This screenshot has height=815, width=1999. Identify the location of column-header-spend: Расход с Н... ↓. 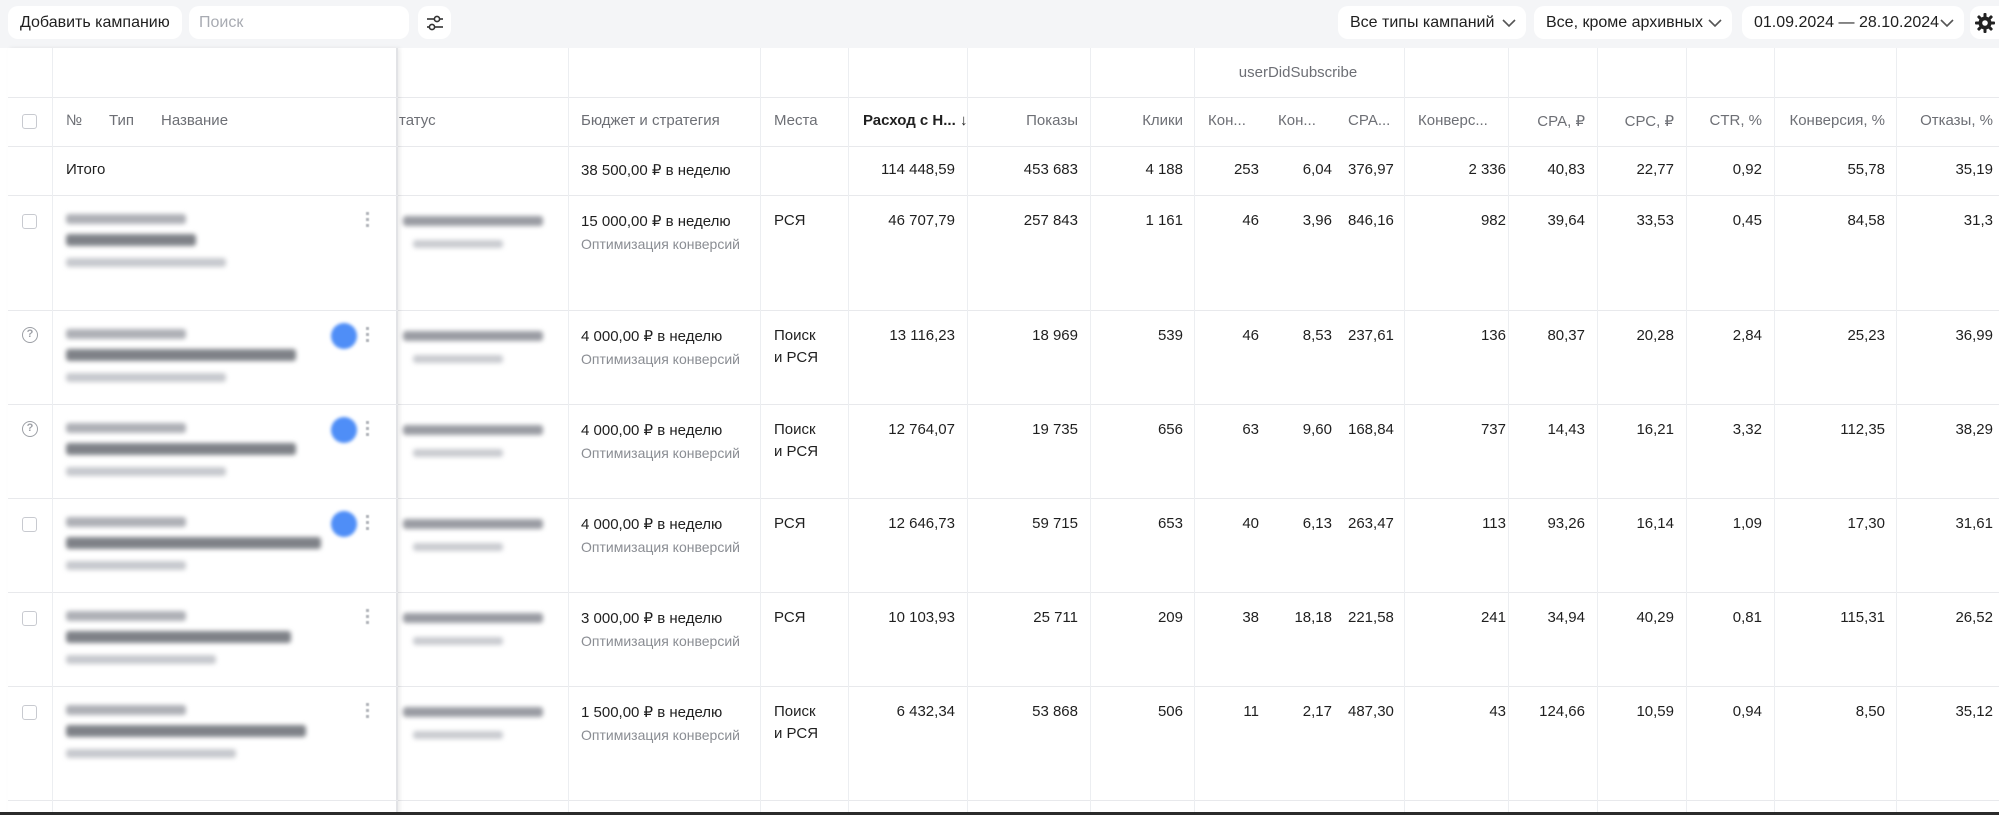
(915, 120).